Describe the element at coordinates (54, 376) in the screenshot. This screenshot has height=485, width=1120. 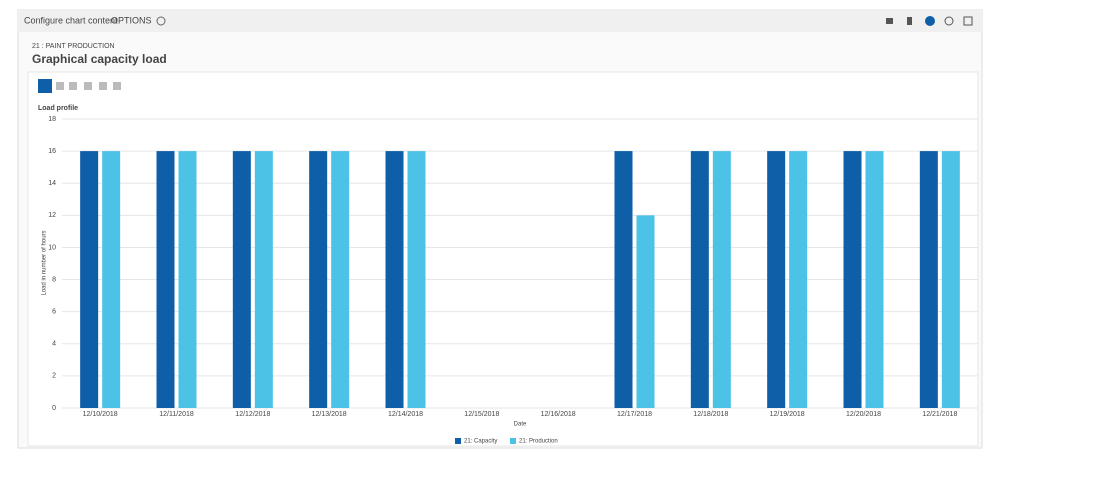
I see `y-tick-label: 2` at that location.